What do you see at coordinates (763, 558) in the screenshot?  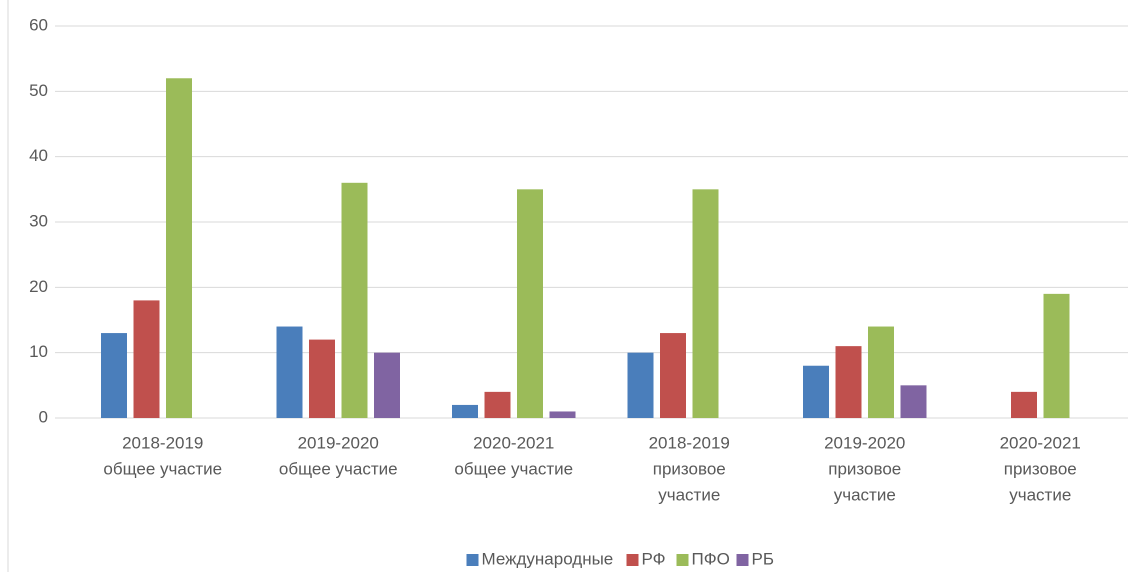 I see `legend-label: РБ` at bounding box center [763, 558].